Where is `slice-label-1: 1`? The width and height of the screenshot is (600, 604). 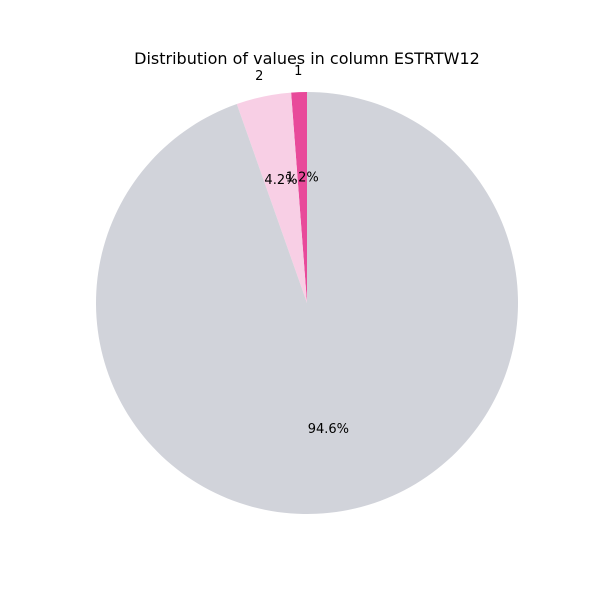
slice-label-1: 1 is located at coordinates (298, 71).